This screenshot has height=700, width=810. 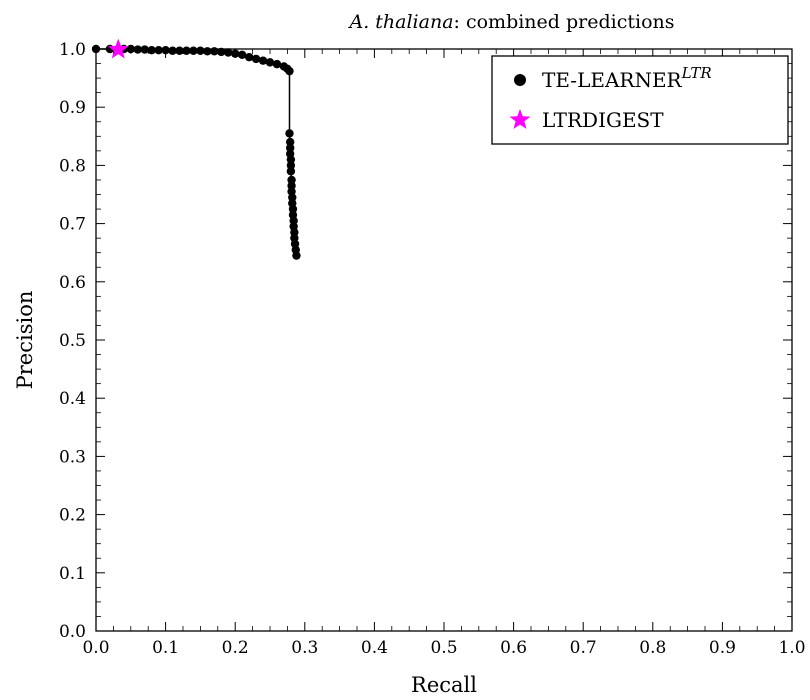 What do you see at coordinates (374, 648) in the screenshot?
I see `x-tick-label: 0.4` at bounding box center [374, 648].